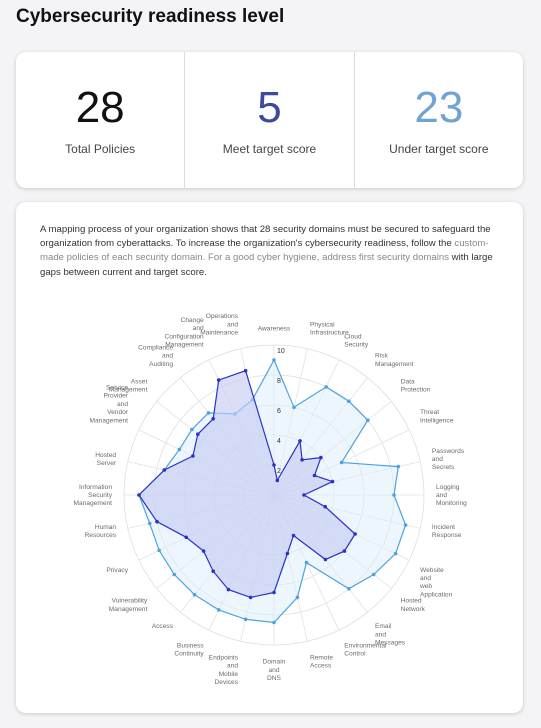 The image size is (541, 728). I want to click on axis-label: Data Protection, so click(416, 385).